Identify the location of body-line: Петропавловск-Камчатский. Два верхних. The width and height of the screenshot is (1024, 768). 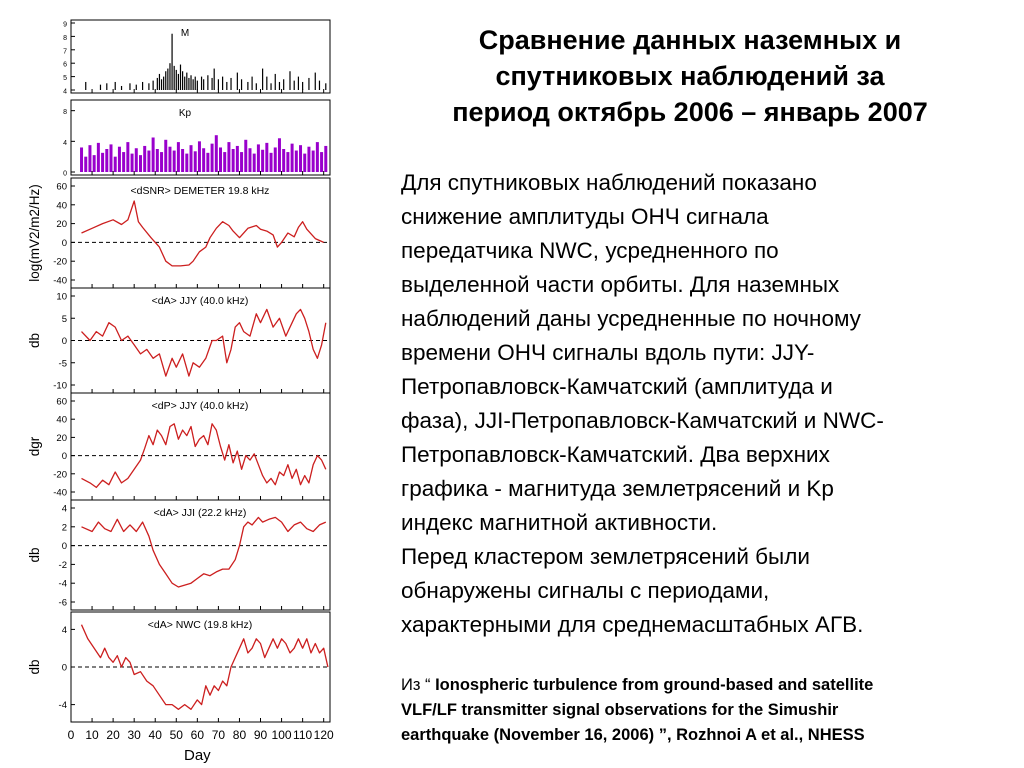
(615, 454).